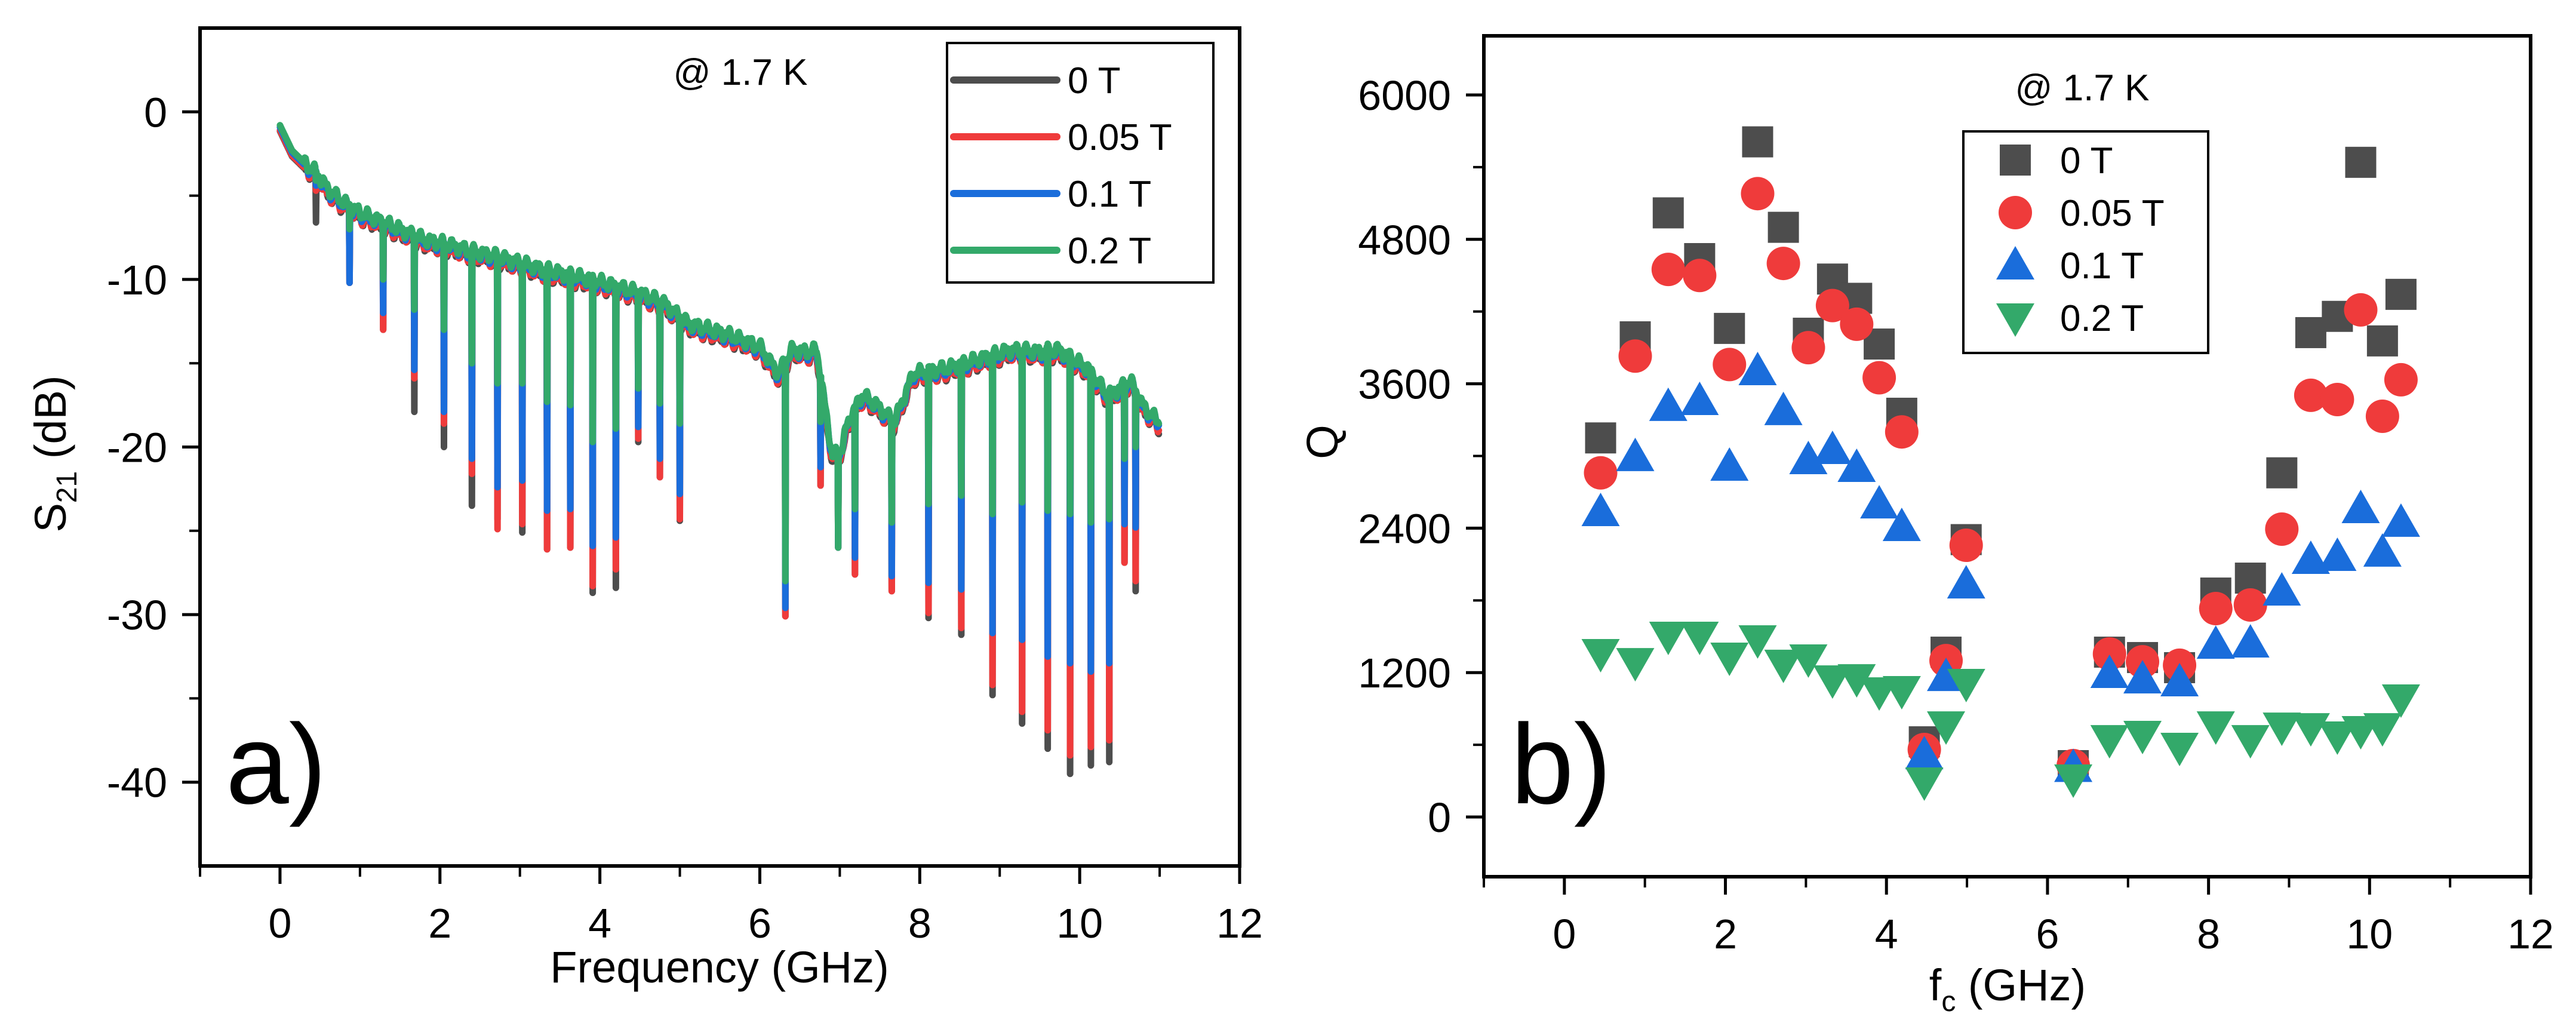 The height and width of the screenshot is (1029, 2576). What do you see at coordinates (1404, 384) in the screenshot?
I see `y-tick-label: 3600` at bounding box center [1404, 384].